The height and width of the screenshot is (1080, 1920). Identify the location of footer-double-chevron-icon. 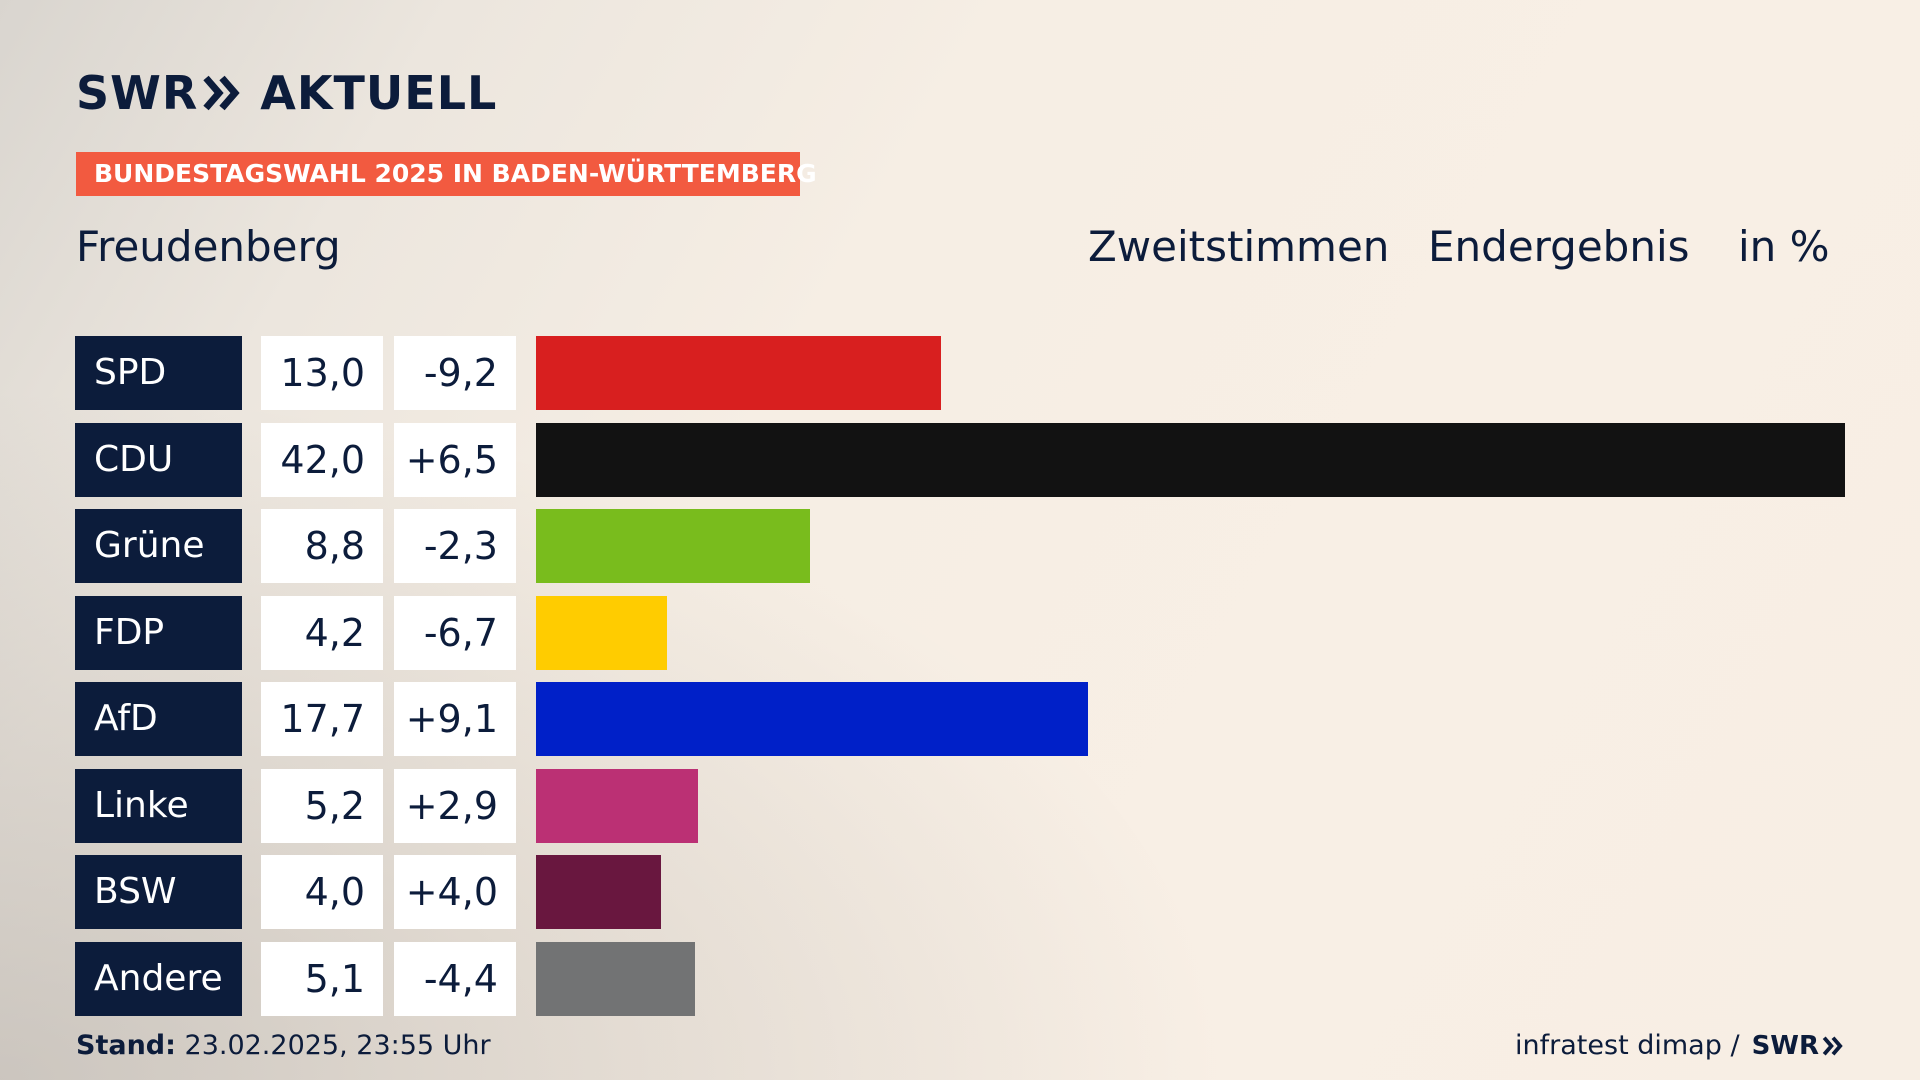
(1832, 1045).